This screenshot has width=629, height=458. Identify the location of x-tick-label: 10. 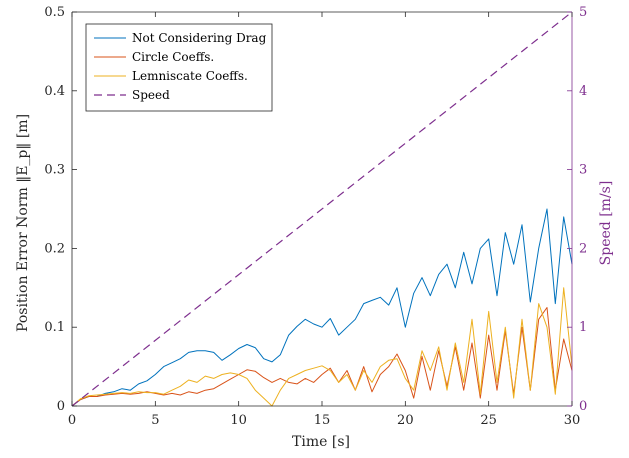
(238, 420).